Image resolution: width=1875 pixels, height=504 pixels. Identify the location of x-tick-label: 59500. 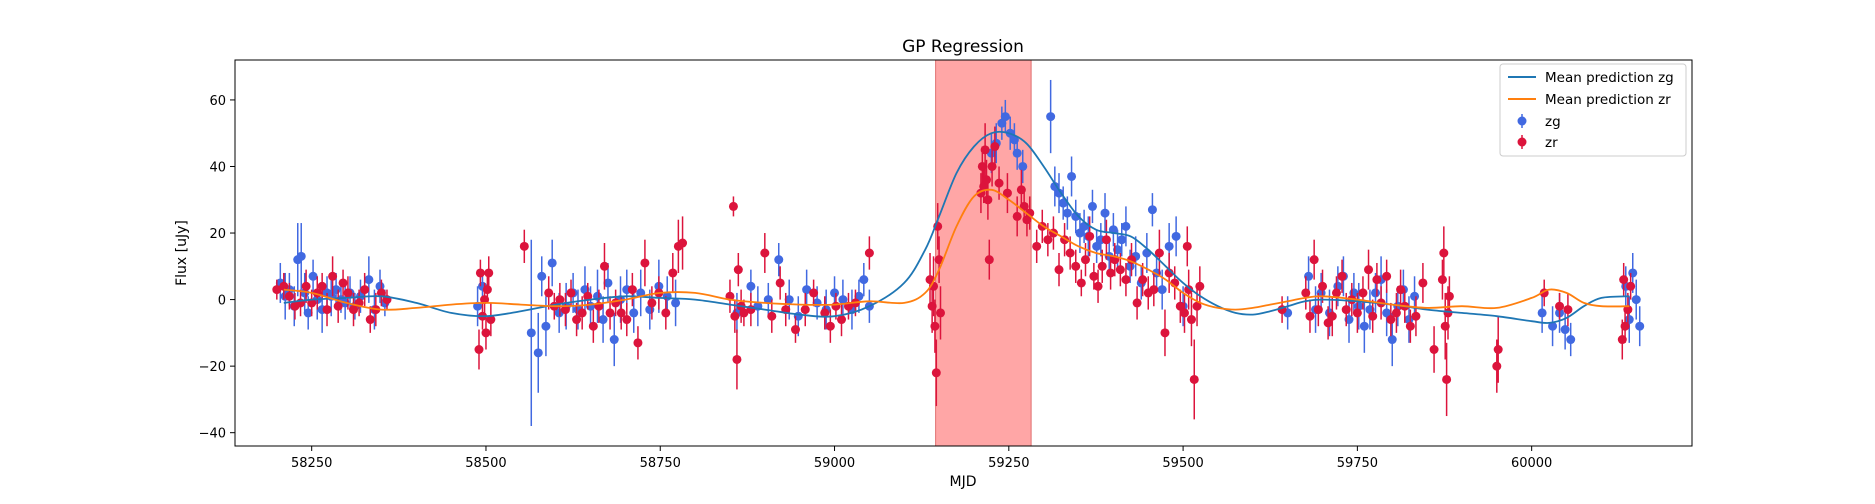
(1182, 463).